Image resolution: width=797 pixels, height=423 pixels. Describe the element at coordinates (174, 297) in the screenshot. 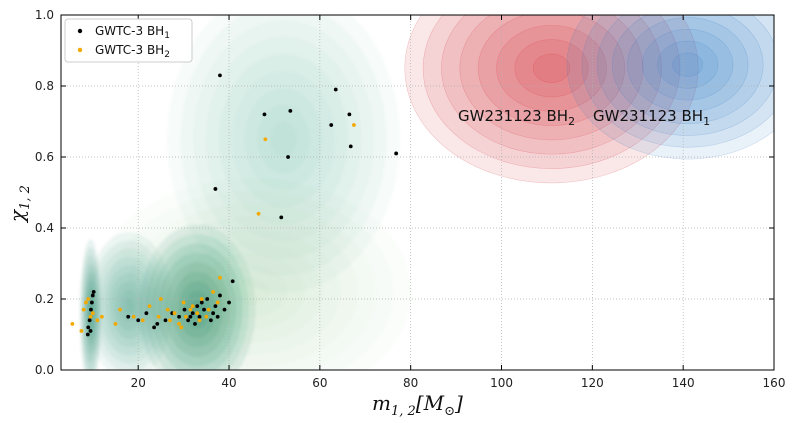

I see `population-density` at that location.